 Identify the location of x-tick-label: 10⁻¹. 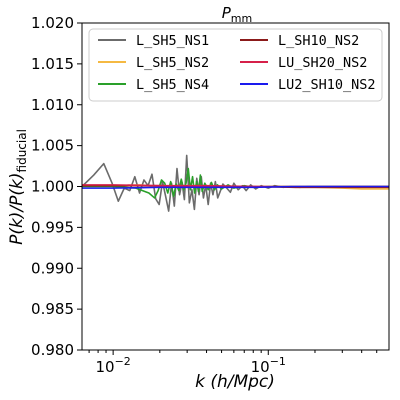
(268, 365).